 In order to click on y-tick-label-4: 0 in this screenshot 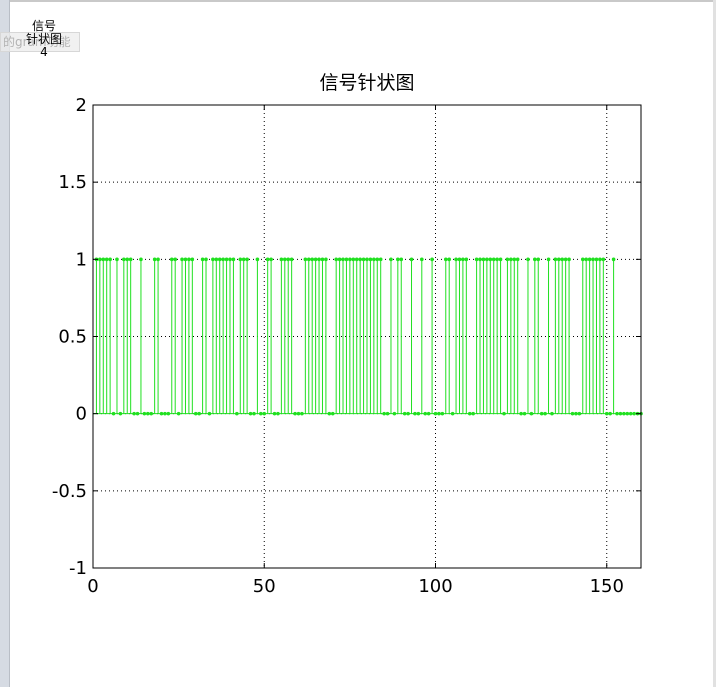, I will do `click(81, 414)`.